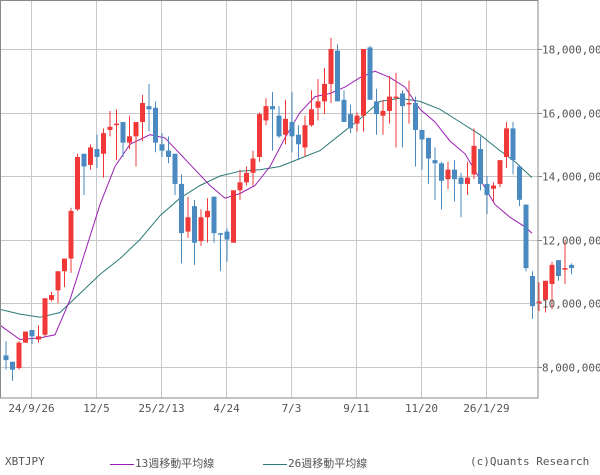 This screenshot has width=600, height=475. What do you see at coordinates (571, 241) in the screenshot?
I see `y-tick-label: 12,000,00` at bounding box center [571, 241].